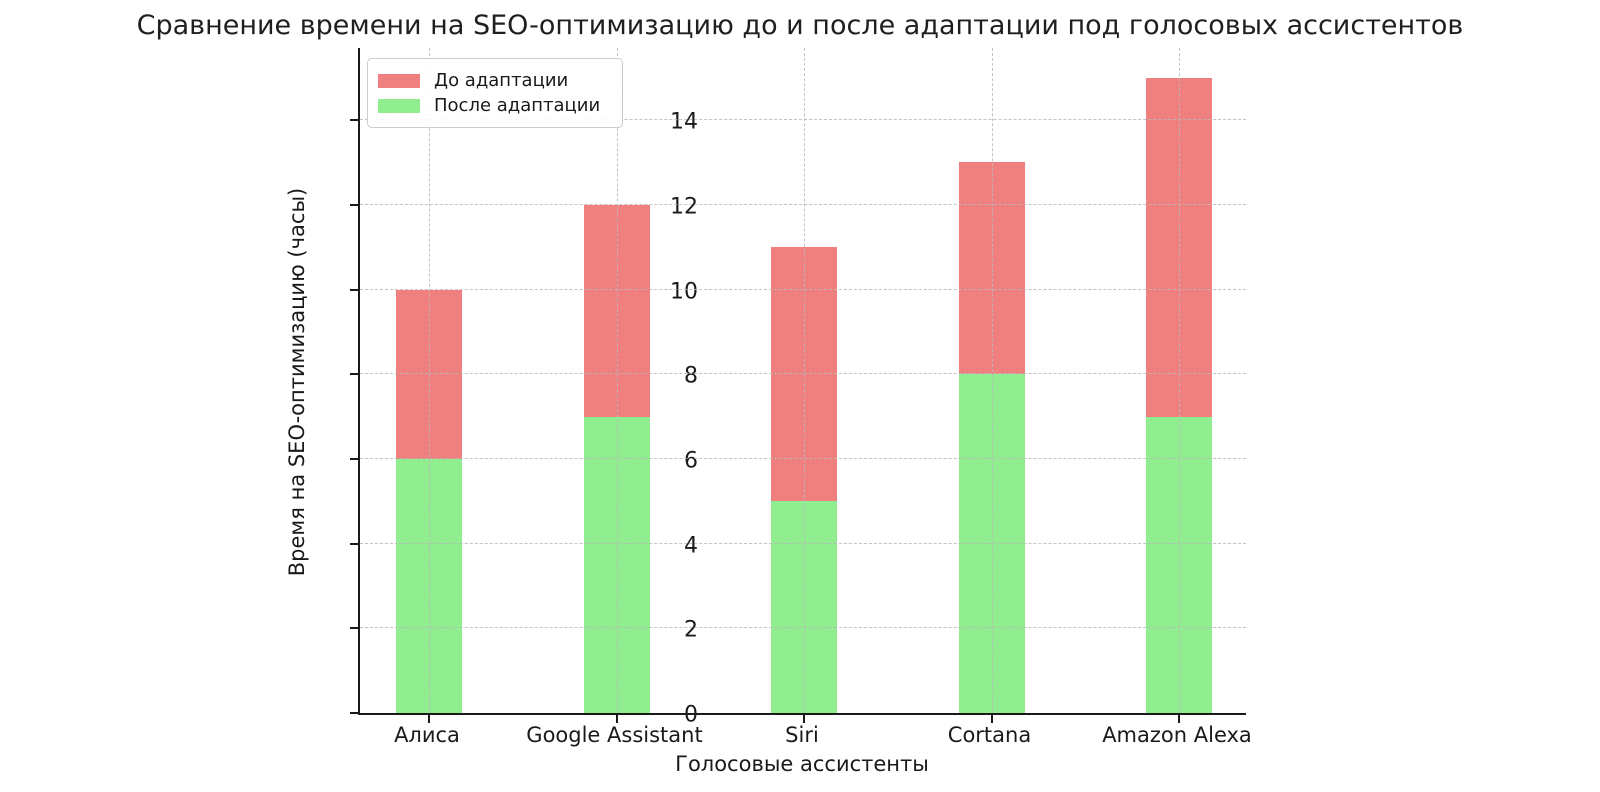 The width and height of the screenshot is (1600, 792). Describe the element at coordinates (684, 122) in the screenshot. I see `y-tick-label-14: 14` at that location.